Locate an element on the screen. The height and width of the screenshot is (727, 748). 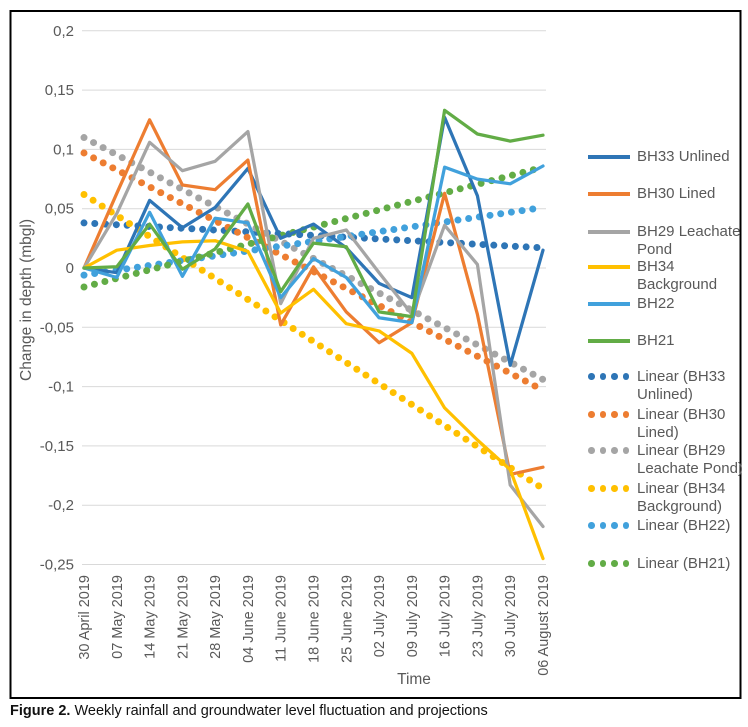
x-tick-label: 18 June 2019 is located at coordinates (315, 619).